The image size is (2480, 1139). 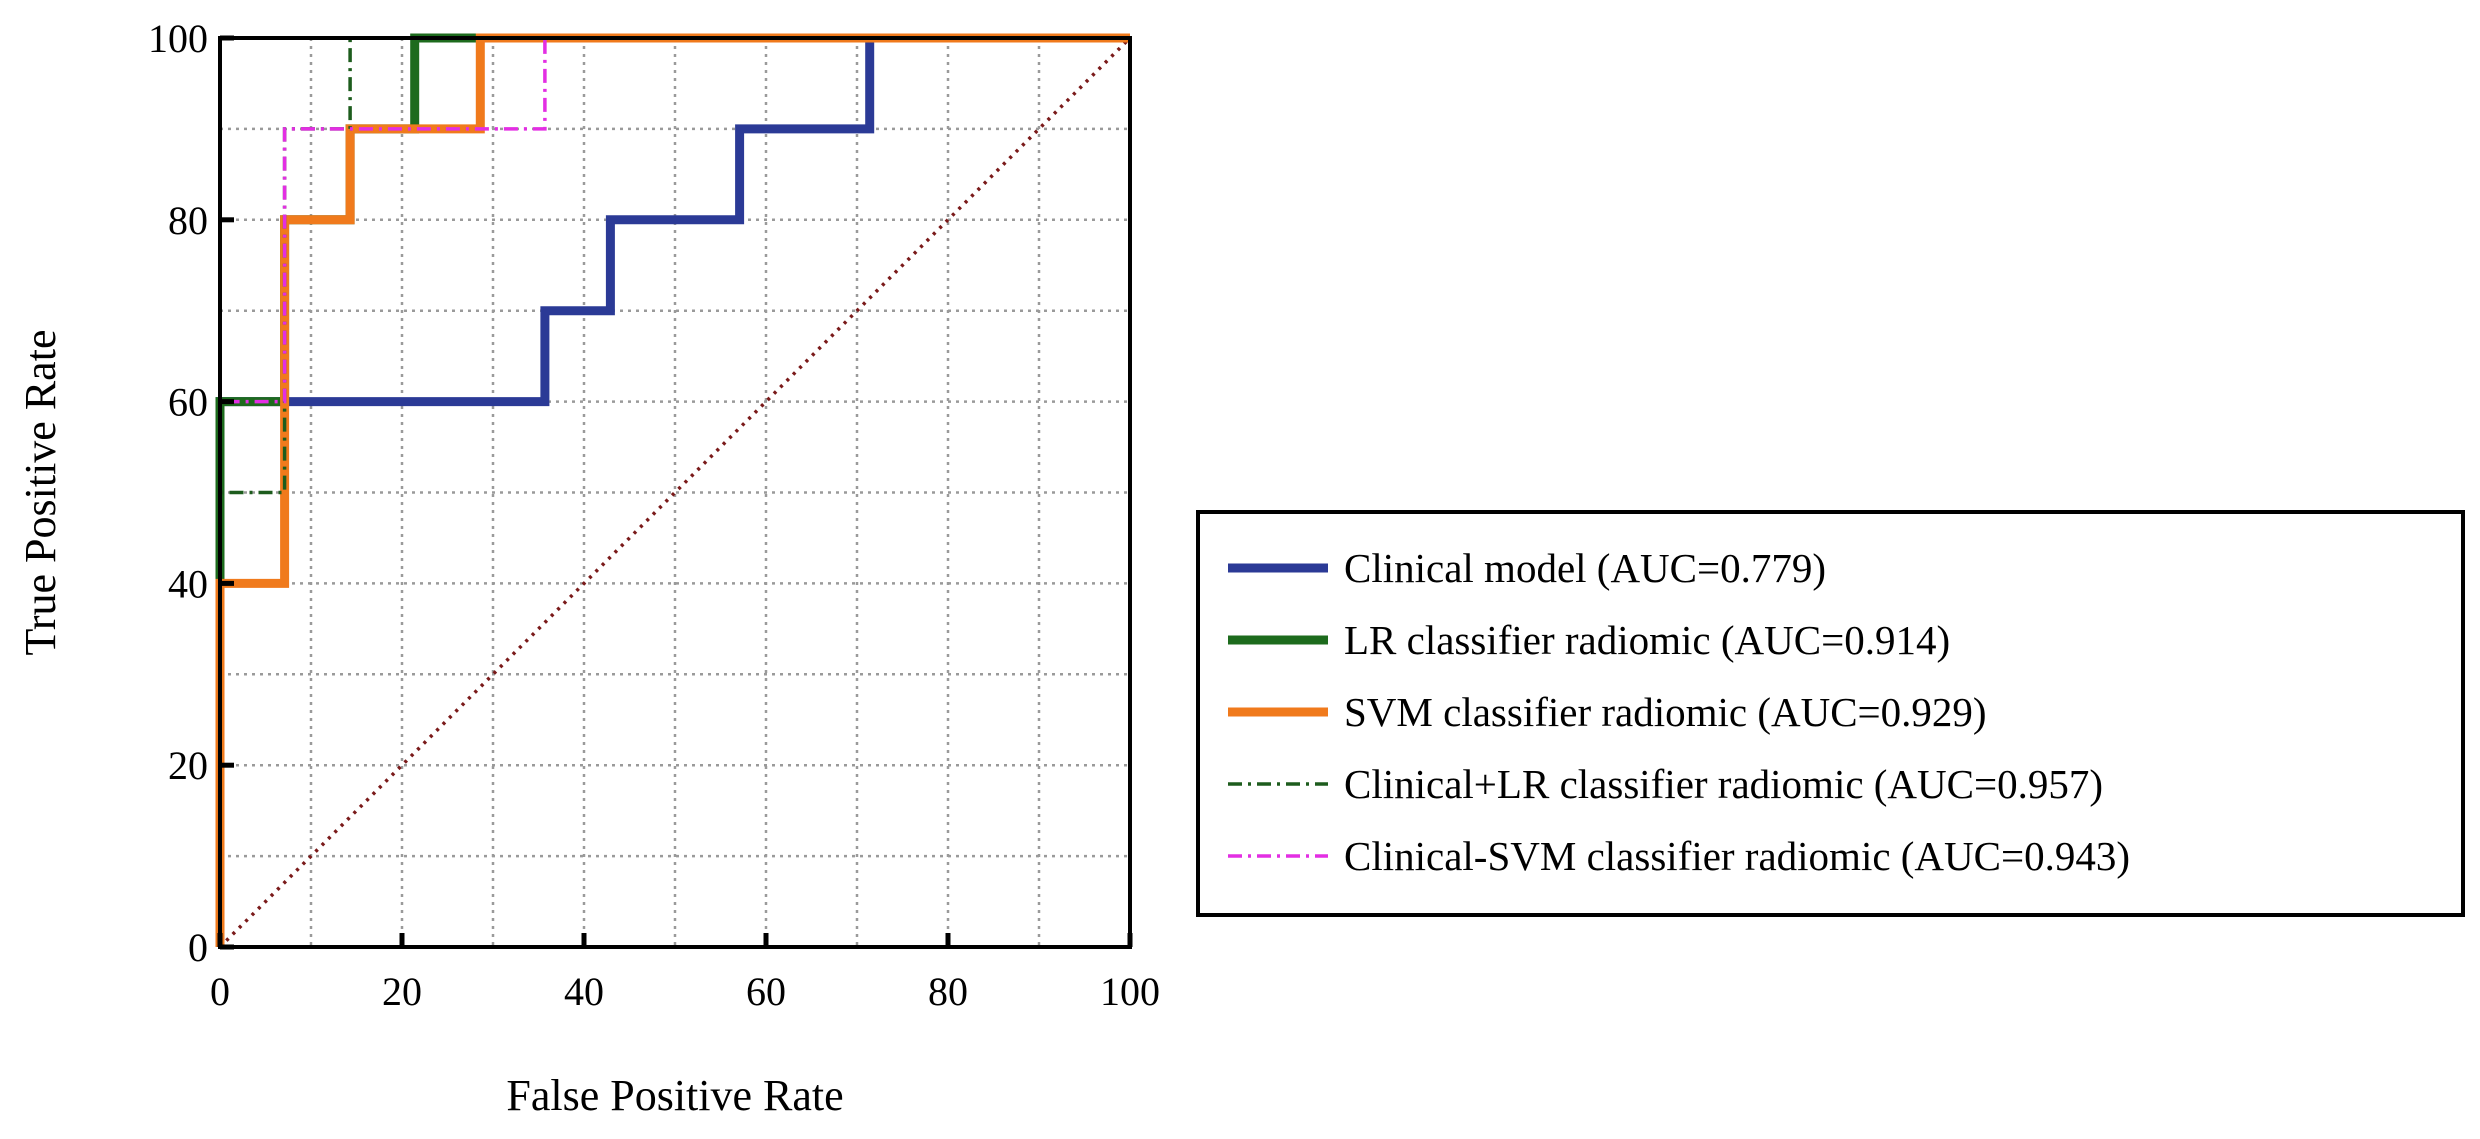 What do you see at coordinates (1130, 991) in the screenshot?
I see `x-tick-label: 100` at bounding box center [1130, 991].